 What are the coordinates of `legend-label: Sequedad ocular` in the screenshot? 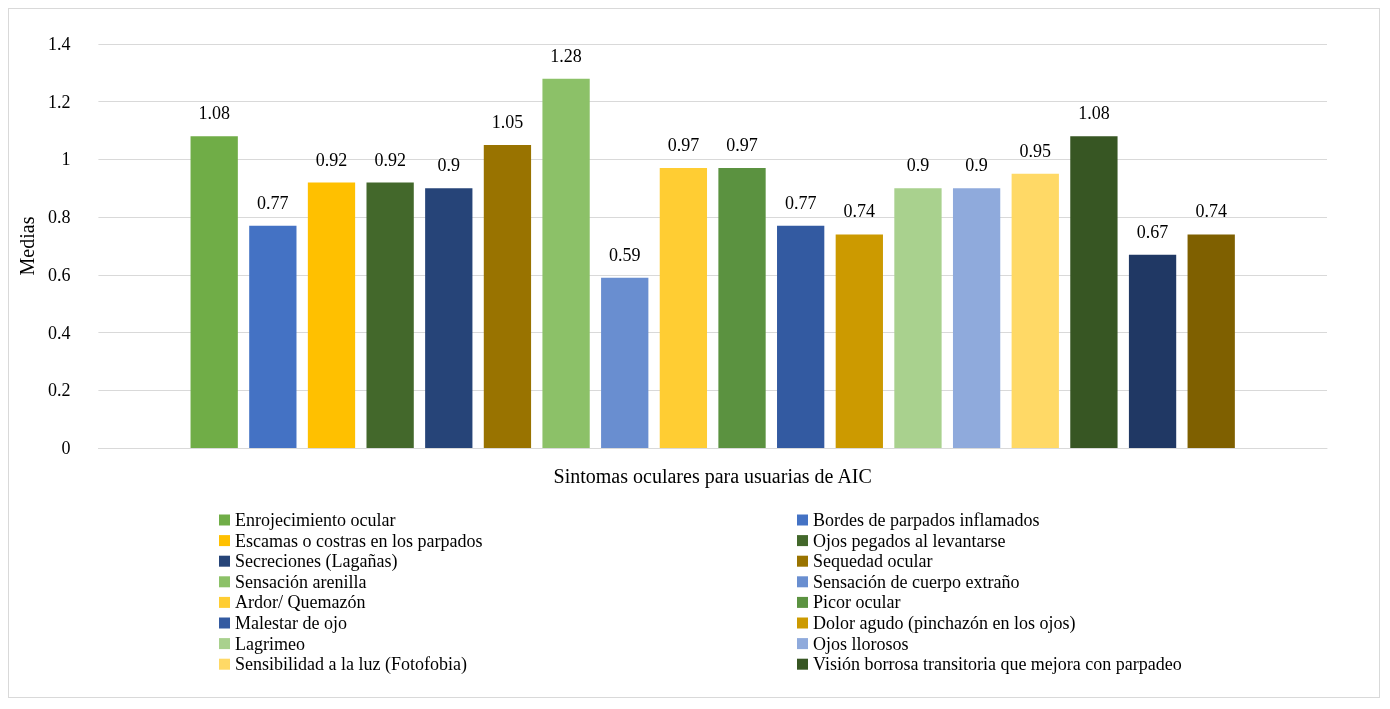 It's located at (873, 561).